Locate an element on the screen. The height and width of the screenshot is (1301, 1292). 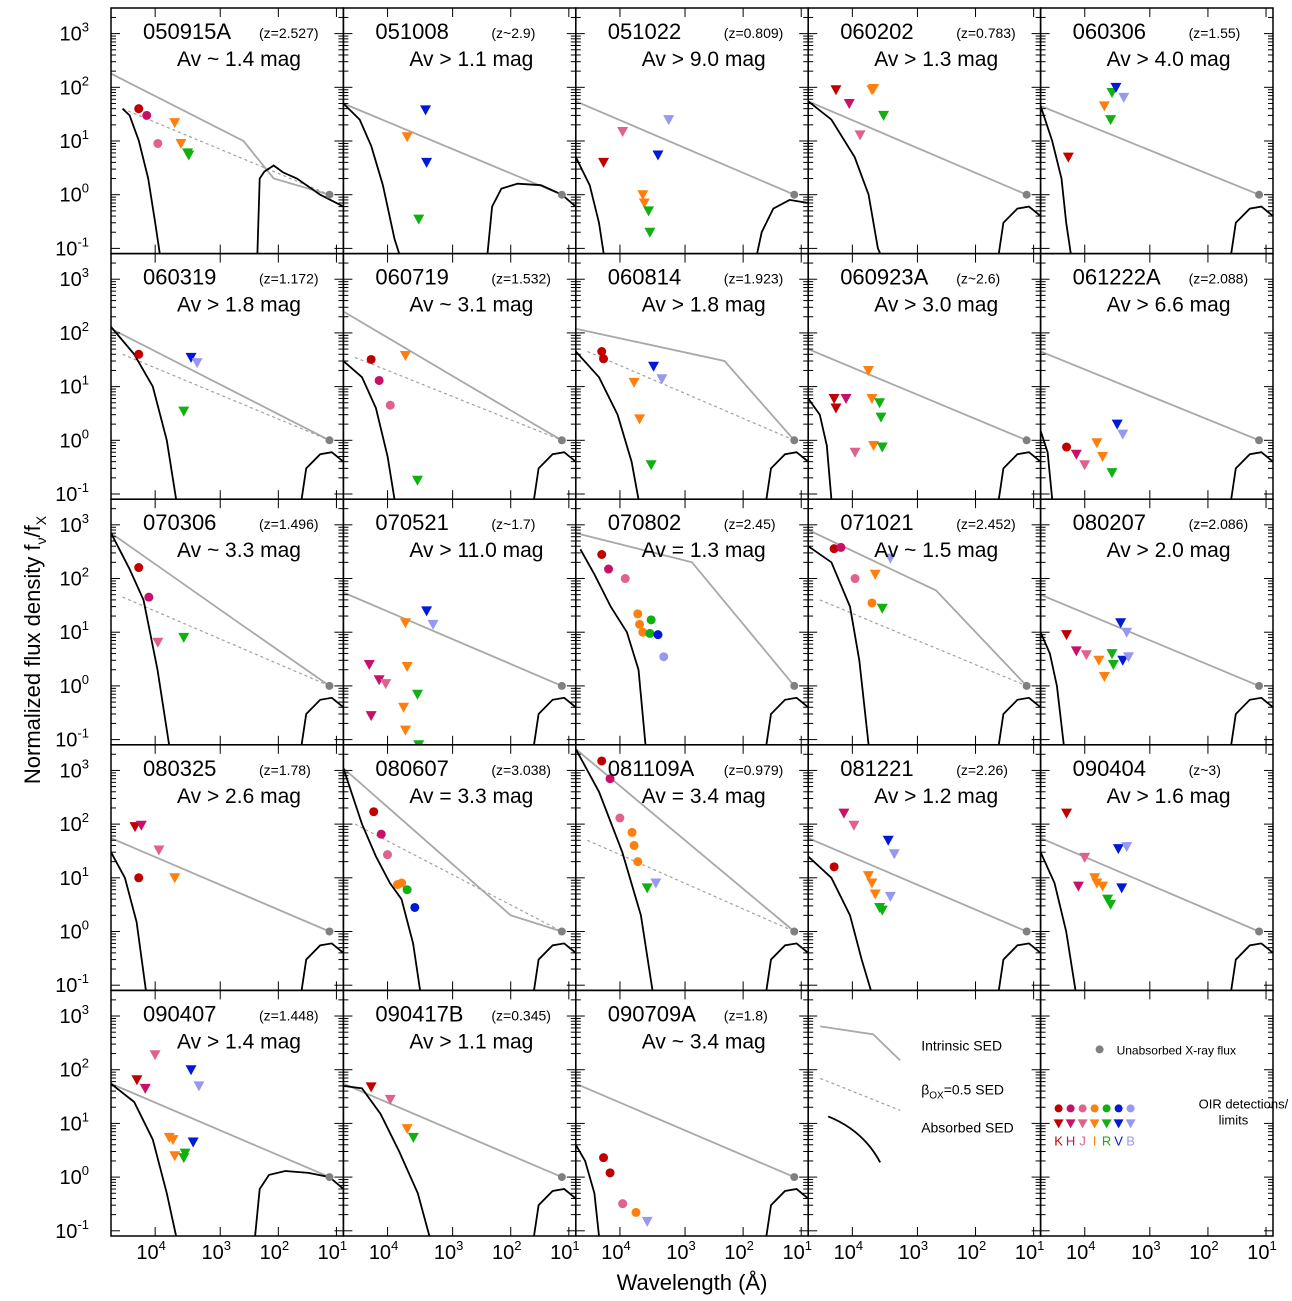
sed-panel-060719: 060719 (z=1.532) Av ~ 3.1 mag is located at coordinates (459, 376).